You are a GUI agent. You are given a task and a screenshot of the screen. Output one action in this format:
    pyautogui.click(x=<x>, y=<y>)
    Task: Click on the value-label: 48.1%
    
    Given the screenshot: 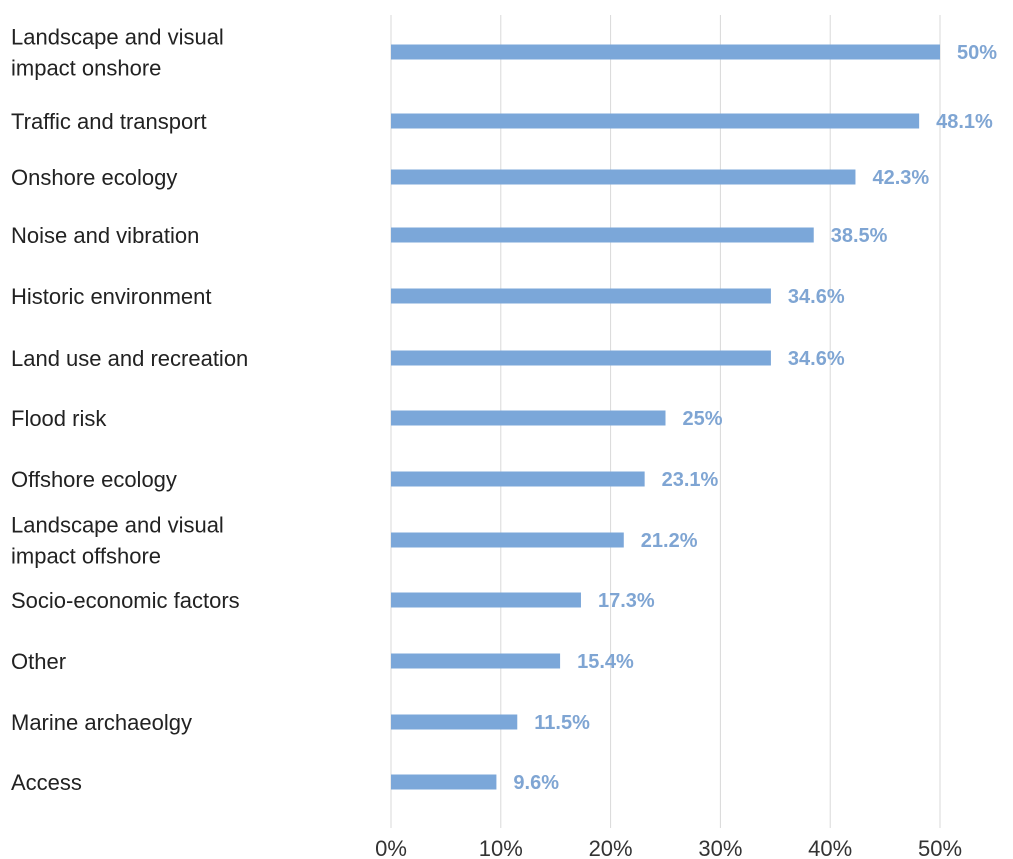 What is the action you would take?
    pyautogui.click(x=964, y=122)
    